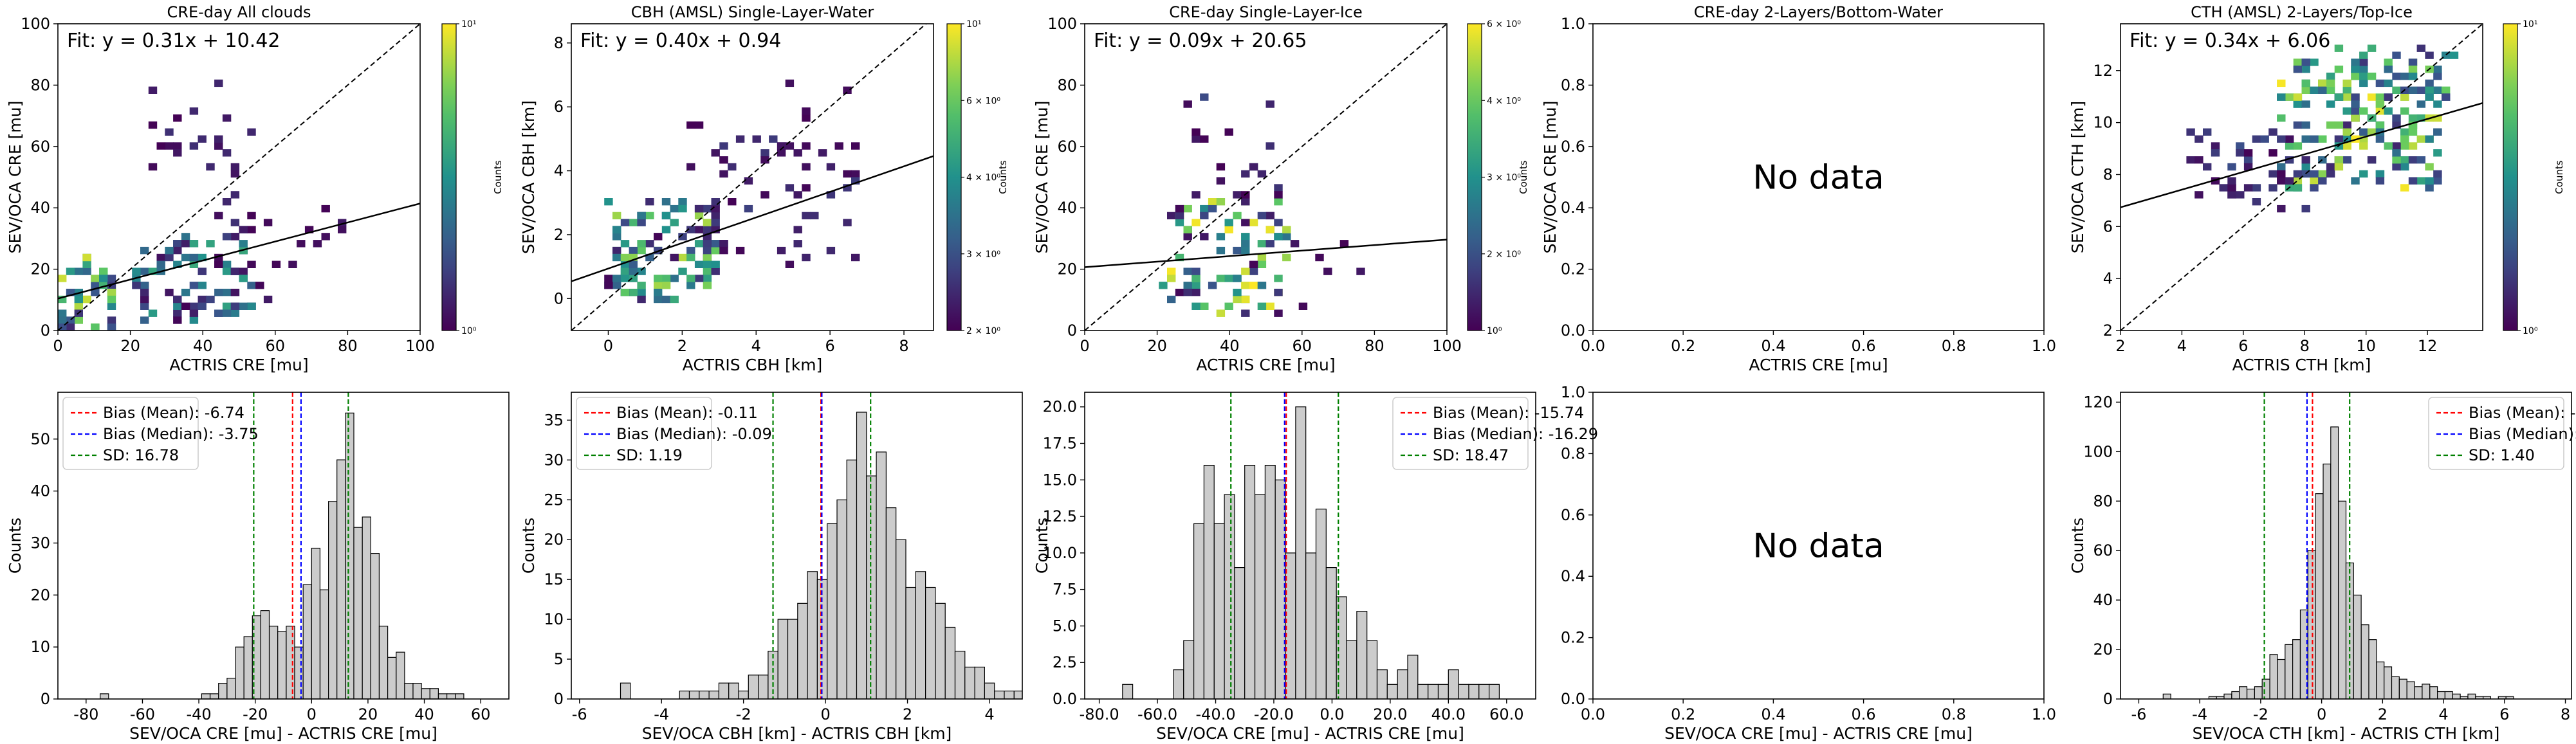  What do you see at coordinates (15, 178) in the screenshot?
I see `y-axis-label: SEV/OCA CRE [mu]` at bounding box center [15, 178].